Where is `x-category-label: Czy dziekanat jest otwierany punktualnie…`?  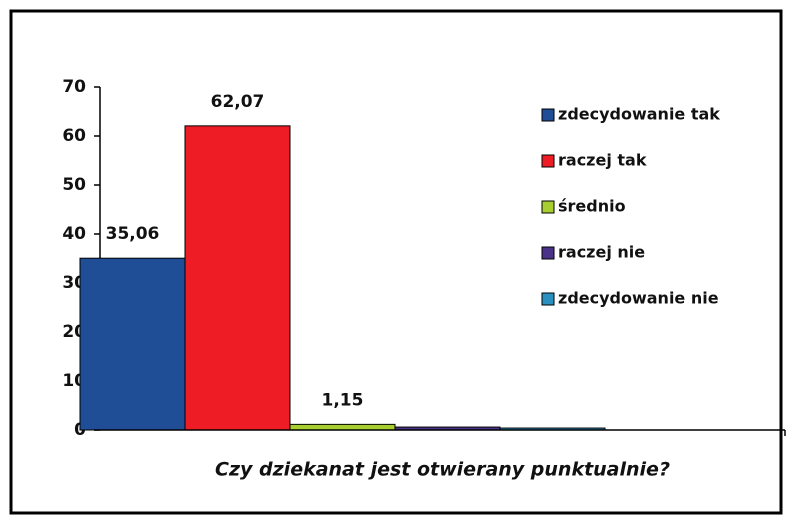 x-category-label: Czy dziekanat jest otwierany punktualnie… is located at coordinates (442, 470).